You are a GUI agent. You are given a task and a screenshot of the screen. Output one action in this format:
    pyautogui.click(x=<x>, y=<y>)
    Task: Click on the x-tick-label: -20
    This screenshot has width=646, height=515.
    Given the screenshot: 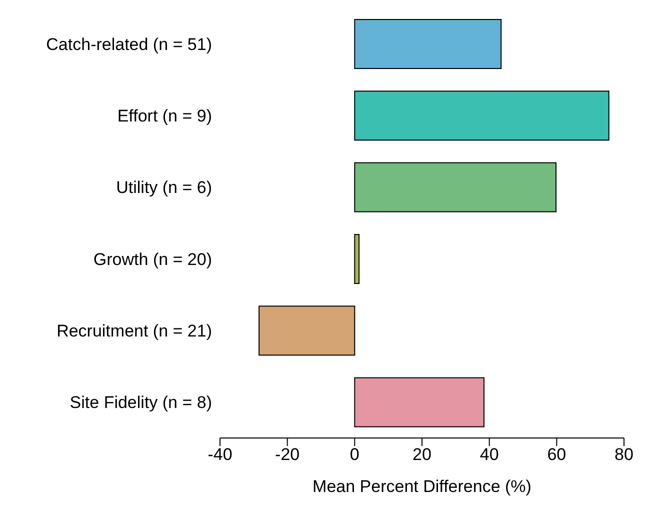 What is the action you would take?
    pyautogui.click(x=287, y=454)
    